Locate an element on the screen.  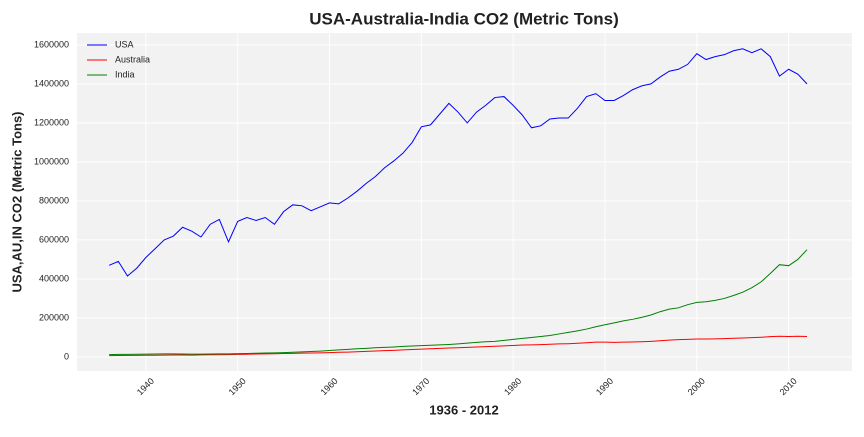
chart-title: USA-Australia-India CO2 (Metric Tons) is located at coordinates (464, 18).